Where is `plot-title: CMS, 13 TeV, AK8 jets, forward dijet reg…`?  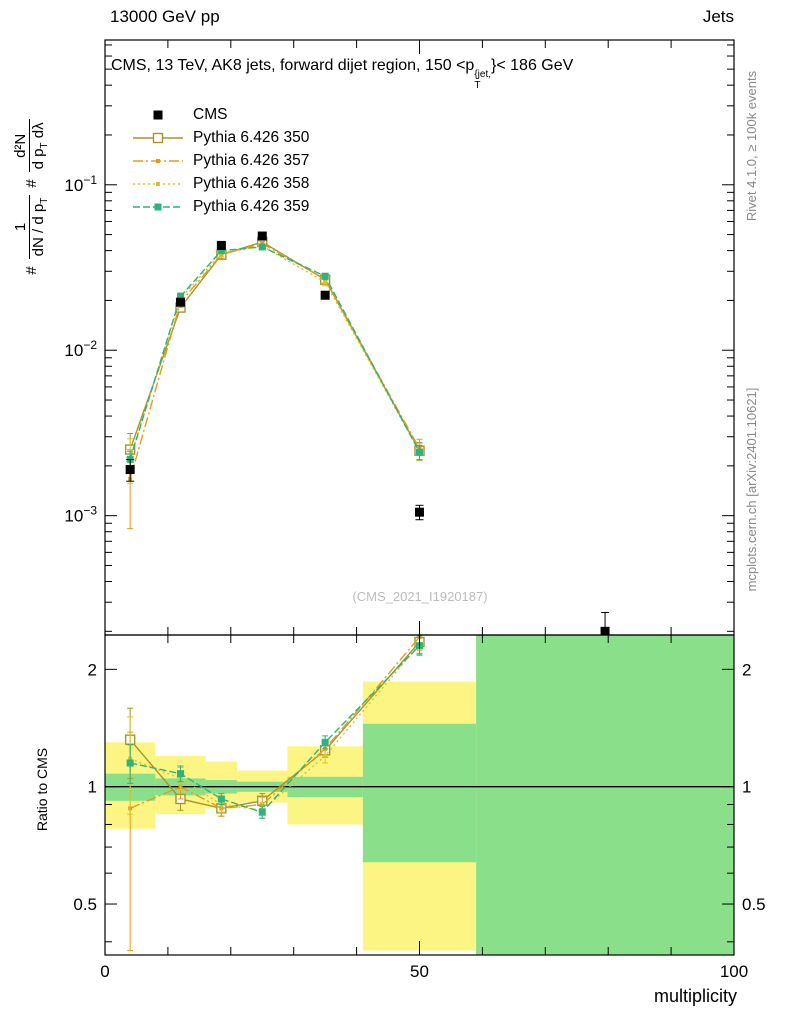
plot-title: CMS, 13 TeV, AK8 jets, forward dijet reg… is located at coordinates (342, 74).